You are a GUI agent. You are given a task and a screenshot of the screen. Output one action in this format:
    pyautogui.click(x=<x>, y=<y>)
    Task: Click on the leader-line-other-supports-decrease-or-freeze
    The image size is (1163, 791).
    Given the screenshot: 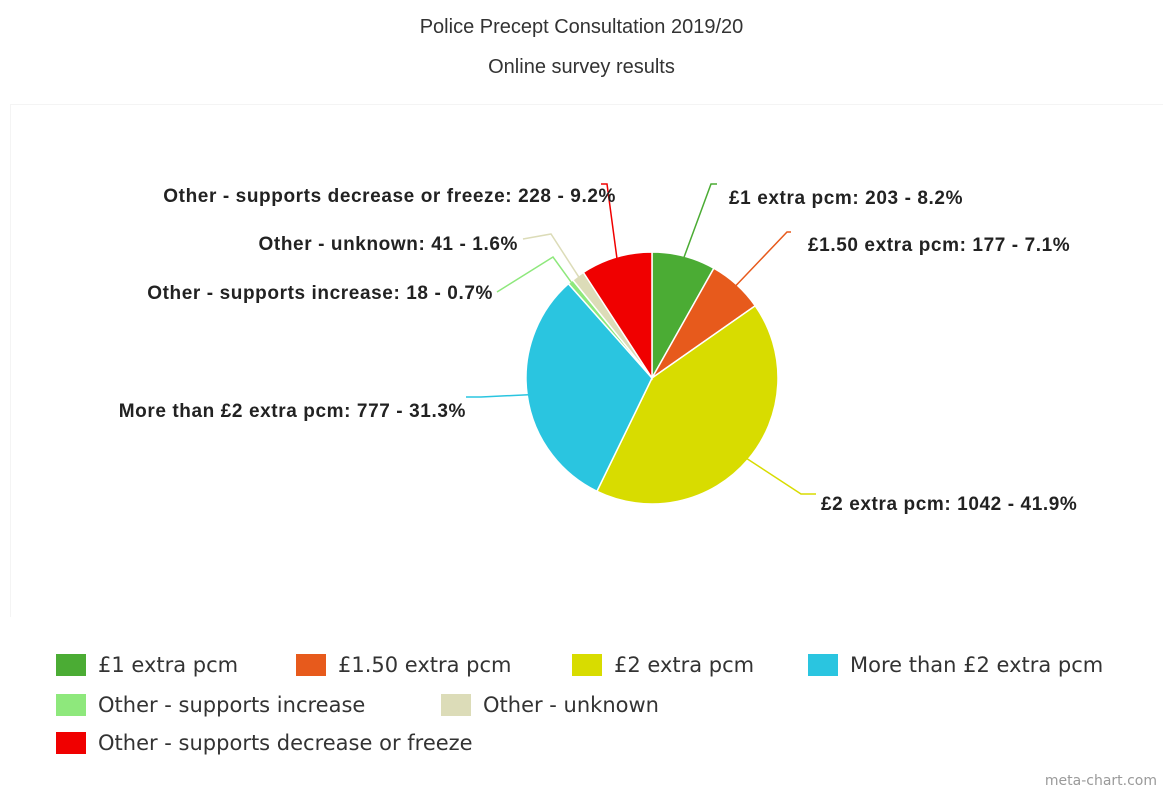 What is the action you would take?
    pyautogui.click(x=610, y=222)
    